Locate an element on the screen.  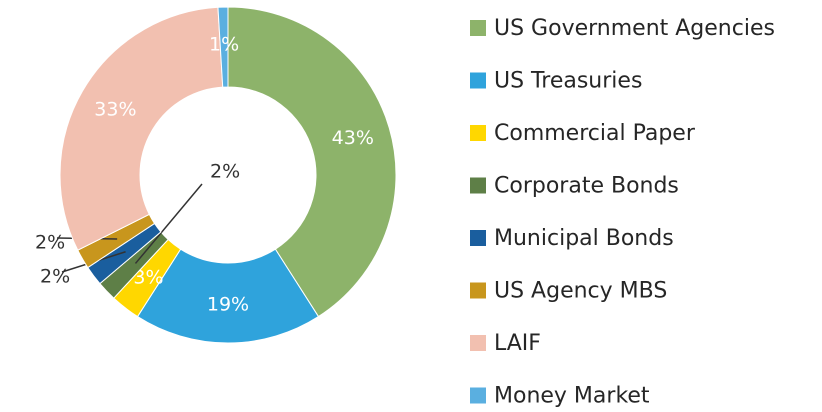
leader-line is located at coordinates (168, 223).